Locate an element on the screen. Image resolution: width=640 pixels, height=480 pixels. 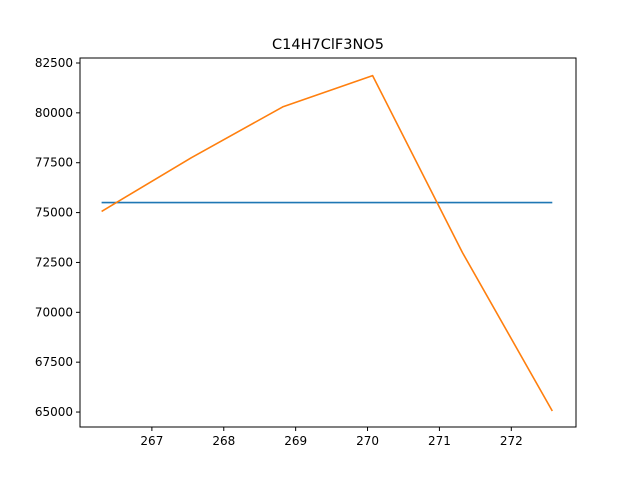
y-tick-label: 70000 is located at coordinates (54, 312).